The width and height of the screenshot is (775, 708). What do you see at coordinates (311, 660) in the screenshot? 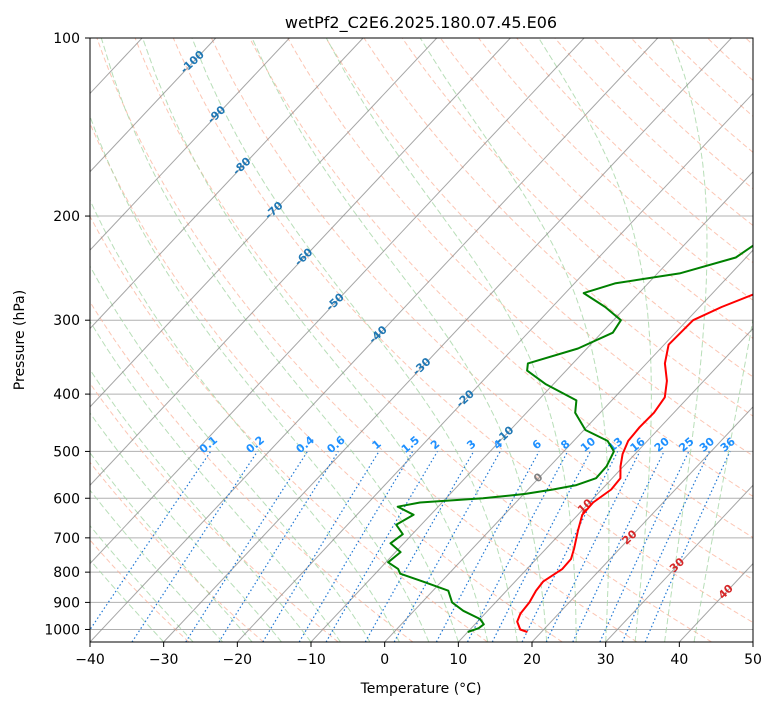
I see `x-tick-label: −10` at bounding box center [311, 660].